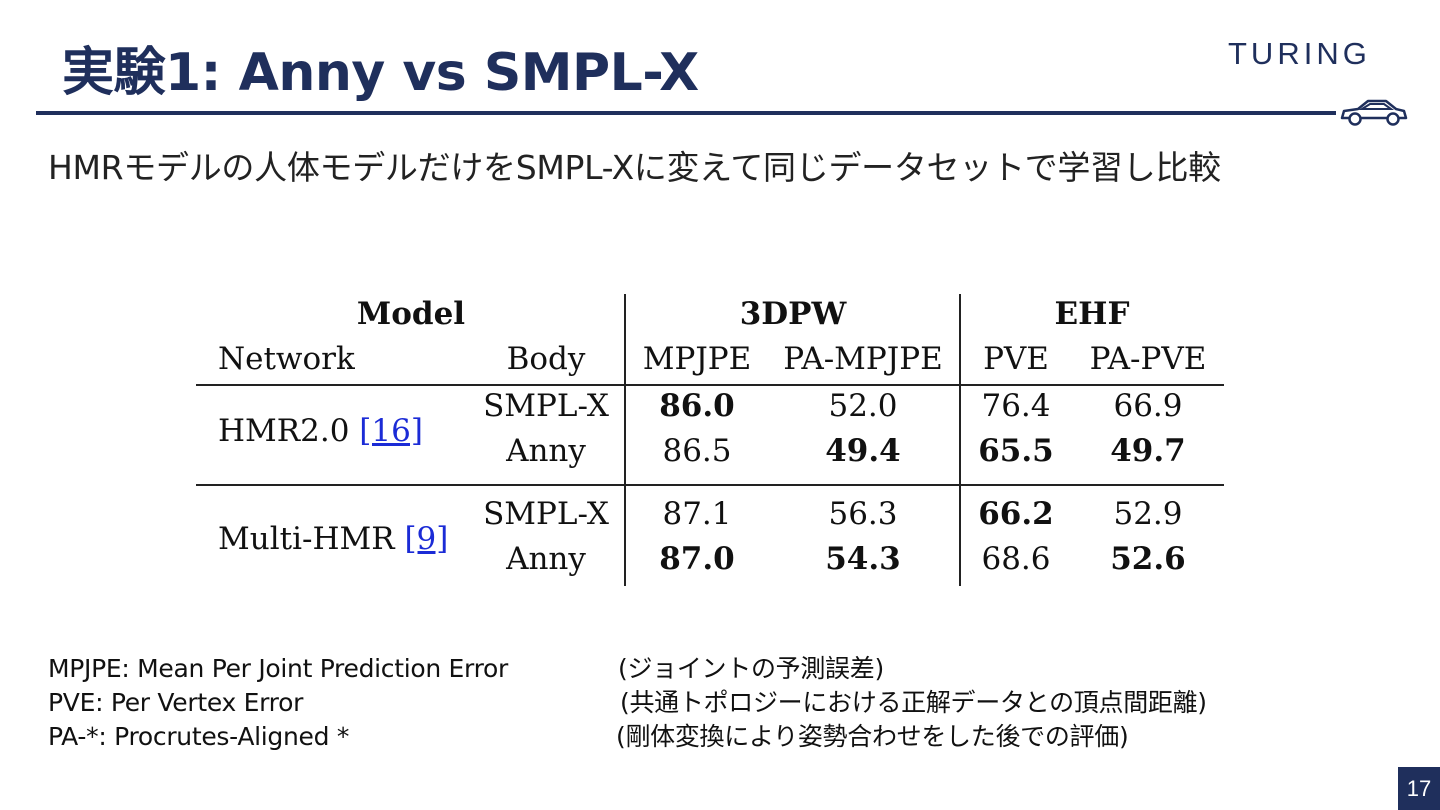  I want to click on header-mpjpe: MPJPE, so click(697, 359).